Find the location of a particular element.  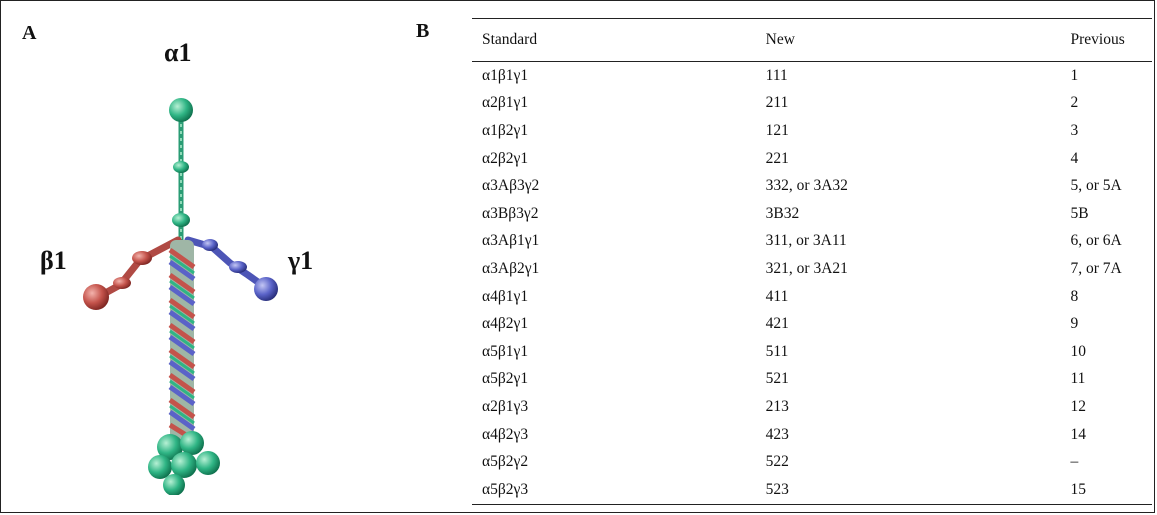

cell-previous: 4 is located at coordinates (1074, 158).